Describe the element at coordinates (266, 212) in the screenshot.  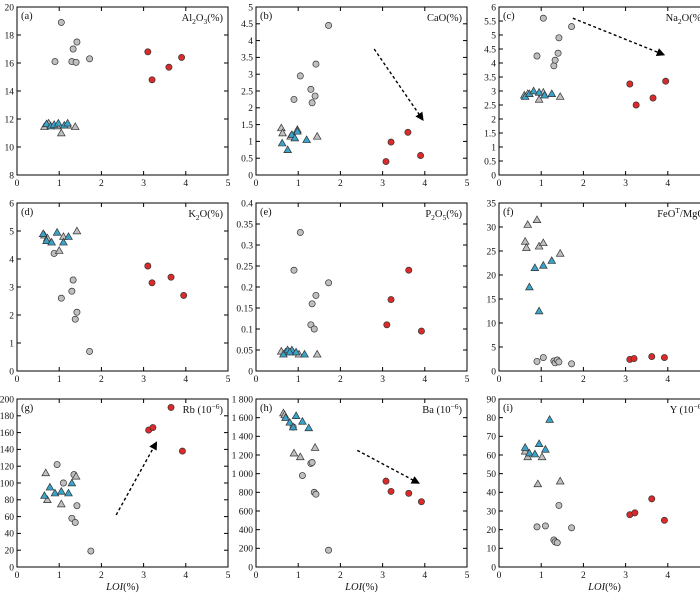
I see `panel-letter: (e)` at that location.